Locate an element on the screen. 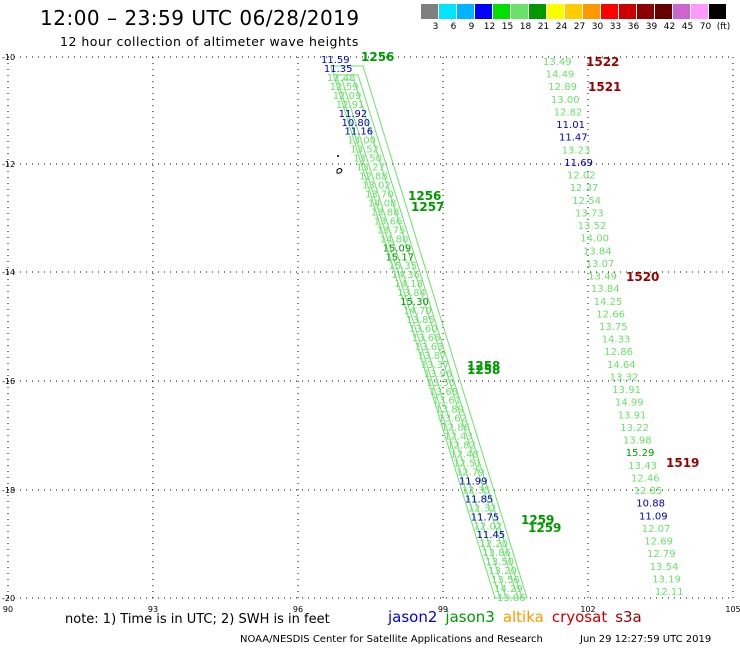  longitude-label: 102 is located at coordinates (587, 609).